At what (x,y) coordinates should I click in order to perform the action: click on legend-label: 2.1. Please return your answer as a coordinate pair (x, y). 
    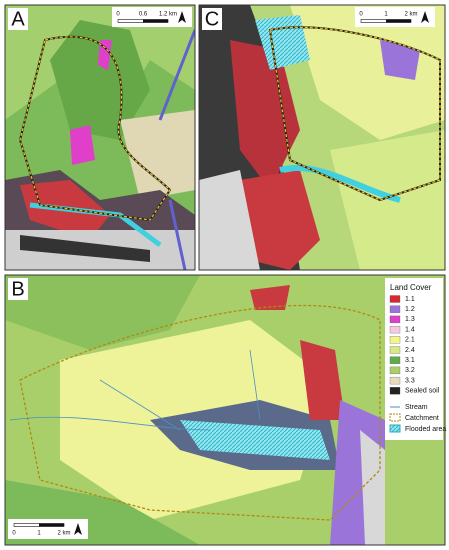
    Looking at the image, I should click on (410, 340).